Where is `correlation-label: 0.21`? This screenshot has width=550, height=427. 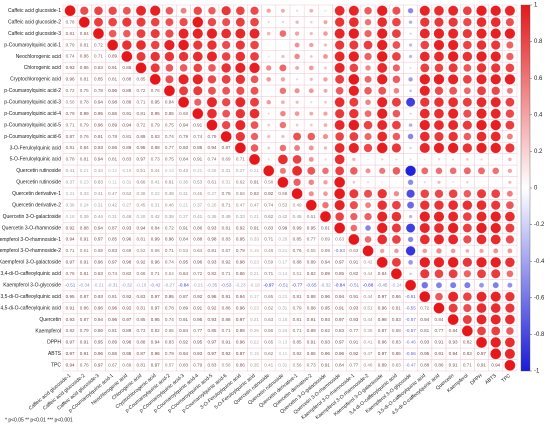 correlation-label: 0.21 is located at coordinates (282, 250).